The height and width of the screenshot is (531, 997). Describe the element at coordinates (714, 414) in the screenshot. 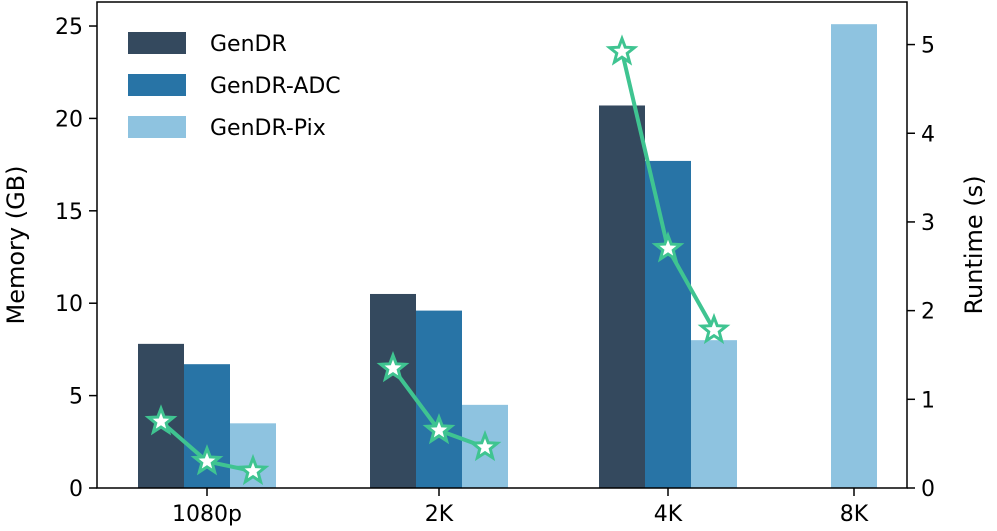

I see `bar-4k-gendr-pix` at that location.